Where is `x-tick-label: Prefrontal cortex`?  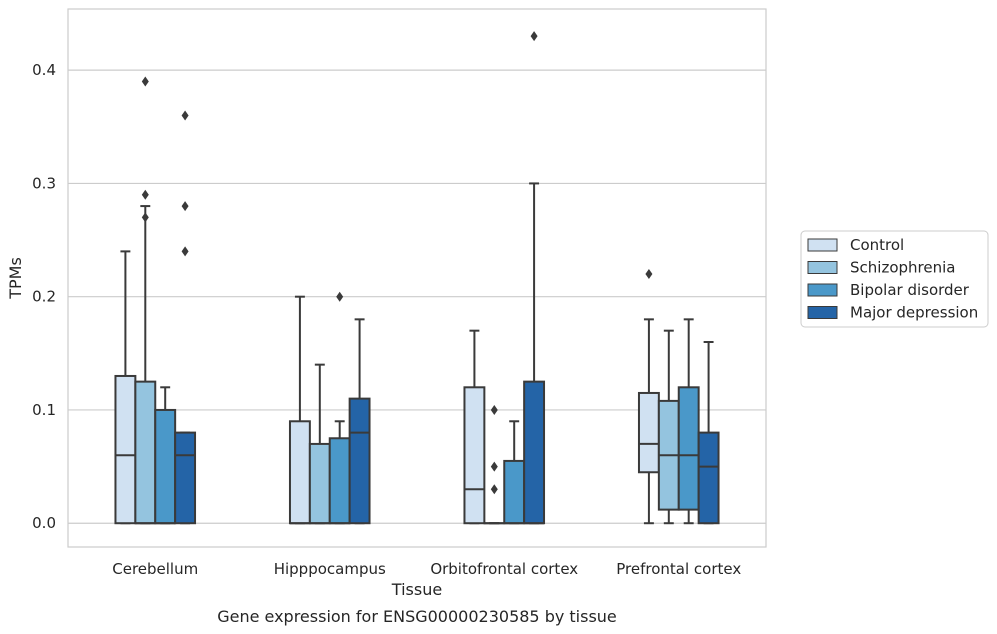
x-tick-label: Prefrontal cortex is located at coordinates (678, 569).